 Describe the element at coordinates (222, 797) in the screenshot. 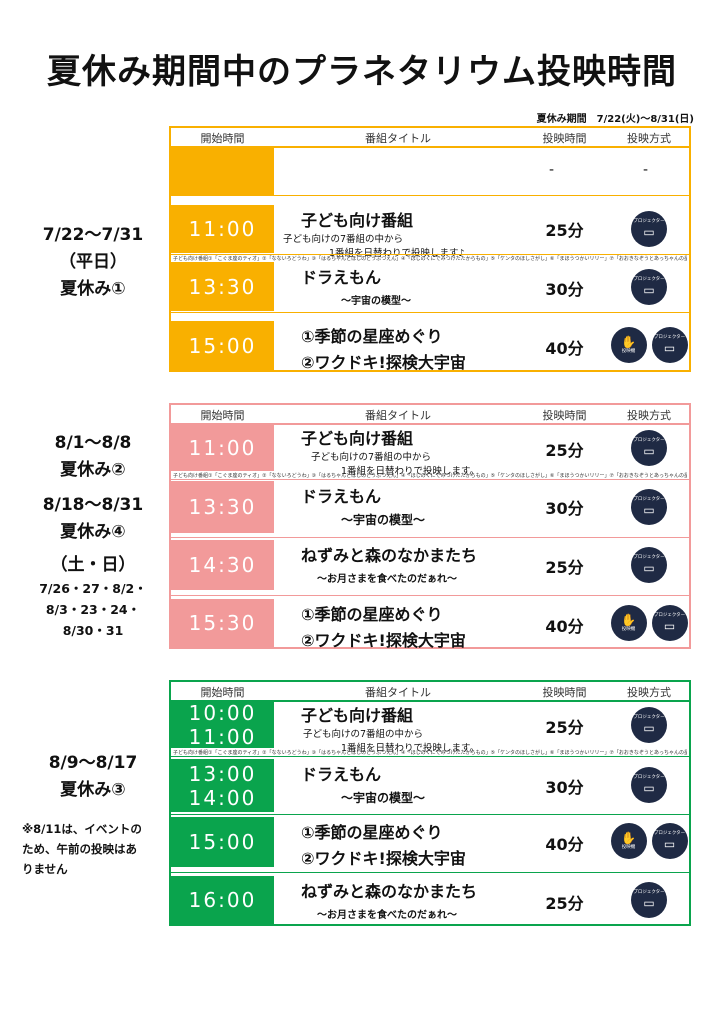

I see `start-time-2: 14:00` at that location.